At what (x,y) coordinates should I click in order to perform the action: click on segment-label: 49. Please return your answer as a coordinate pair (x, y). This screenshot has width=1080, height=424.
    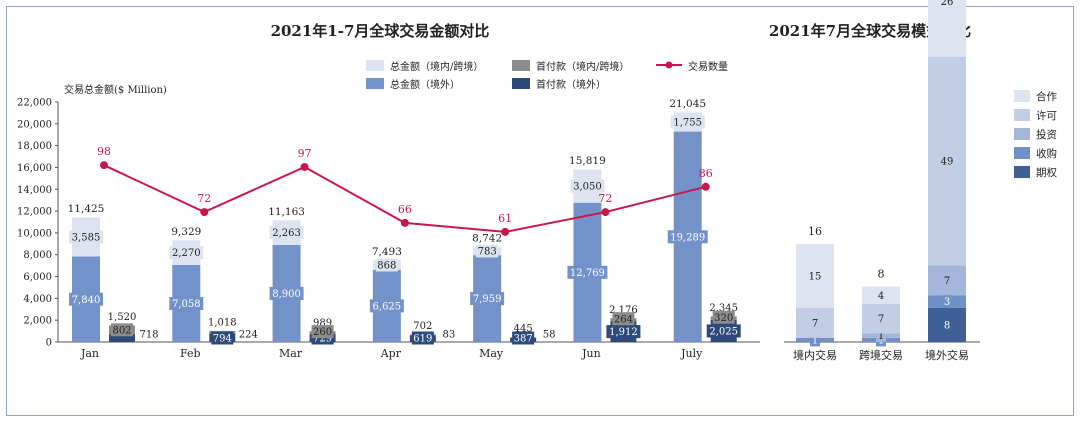
    Looking at the image, I should click on (947, 162).